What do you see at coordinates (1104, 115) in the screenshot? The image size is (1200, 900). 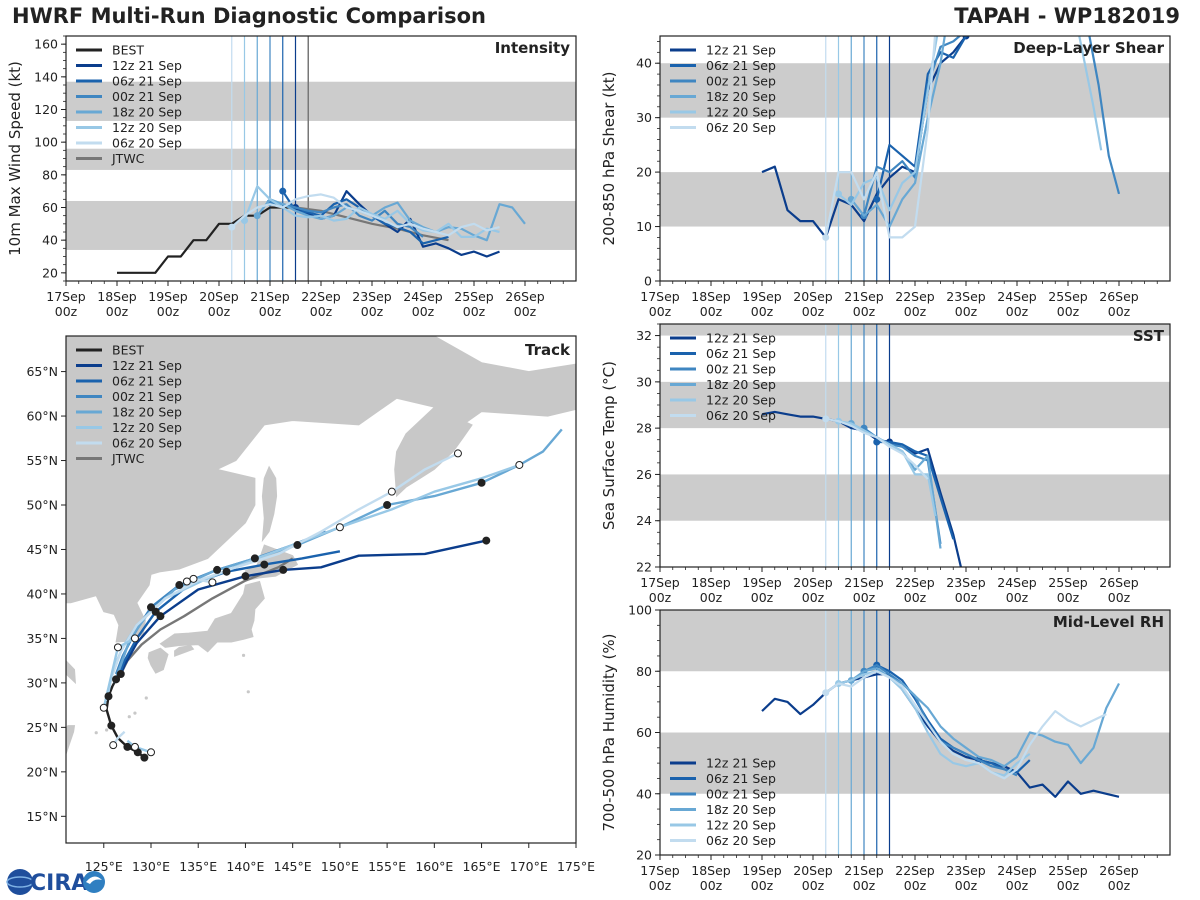 I see `series-line-00z-21-sep` at bounding box center [1104, 115].